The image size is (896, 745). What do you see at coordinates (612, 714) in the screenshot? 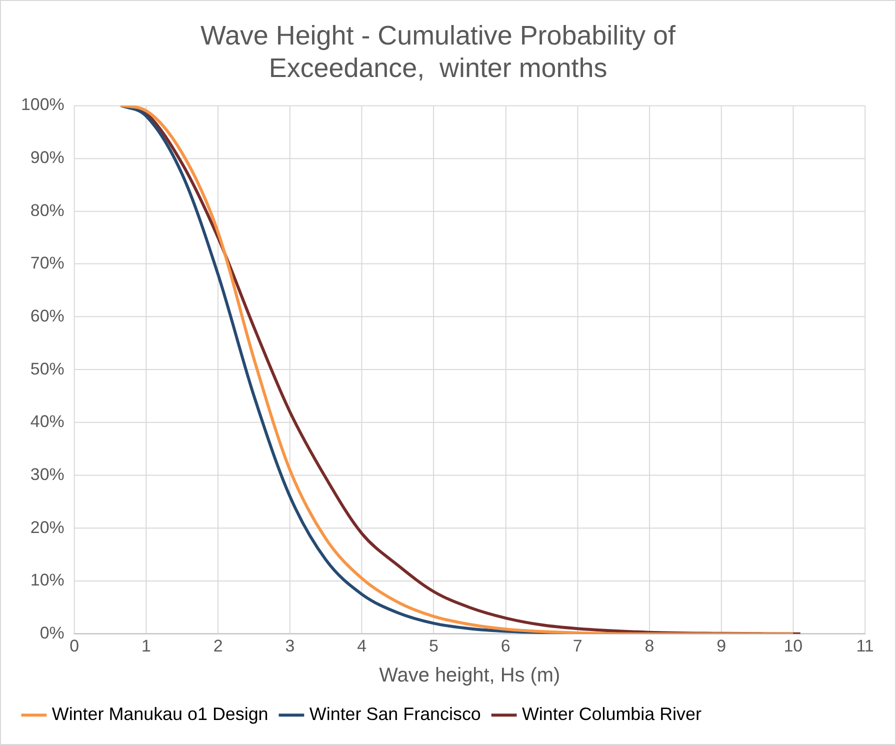
I see `legend-label: Winter Columbia River` at bounding box center [612, 714].